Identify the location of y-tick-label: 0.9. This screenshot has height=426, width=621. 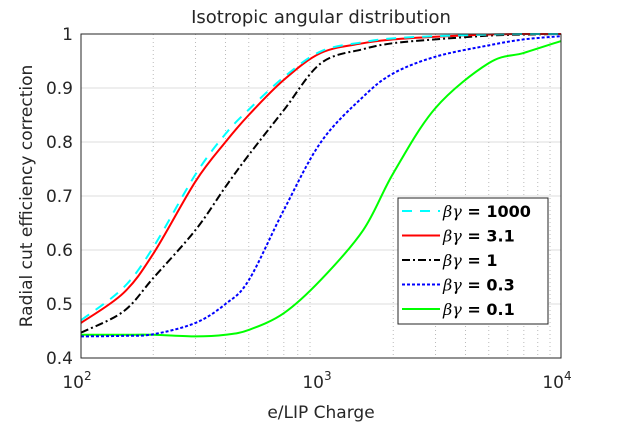
(59, 89).